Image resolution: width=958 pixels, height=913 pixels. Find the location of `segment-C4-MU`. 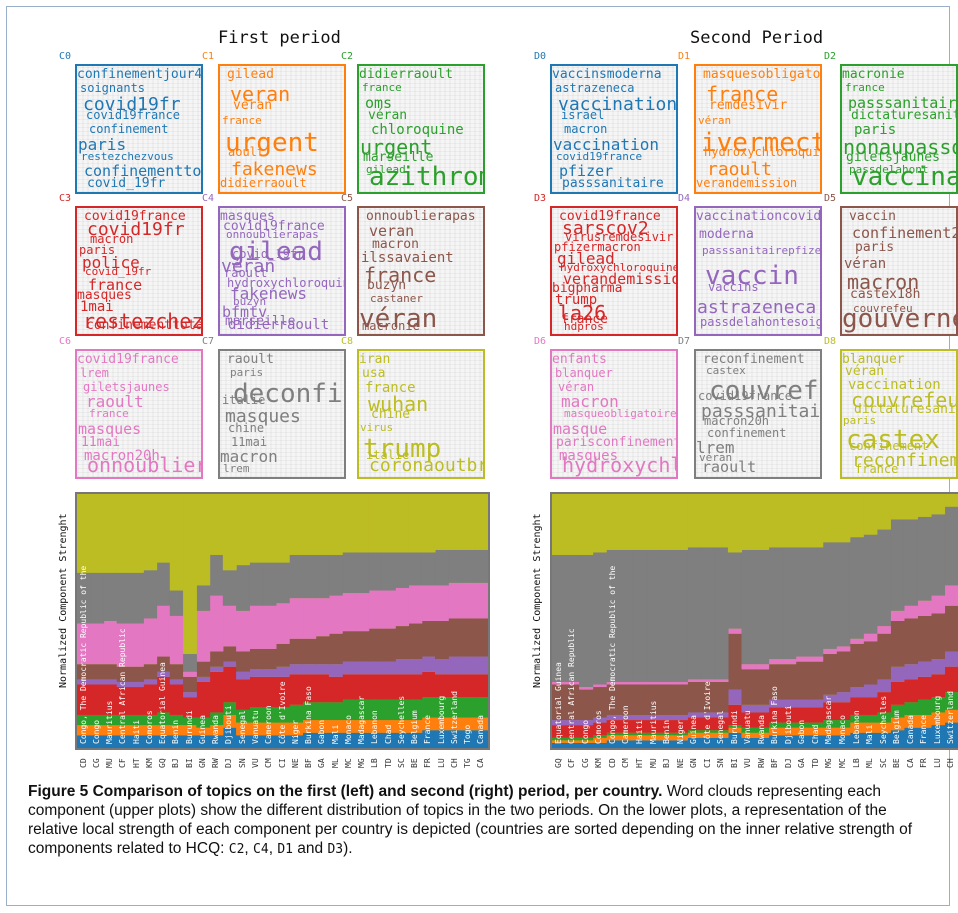

segment-C4-MU is located at coordinates (110, 682).